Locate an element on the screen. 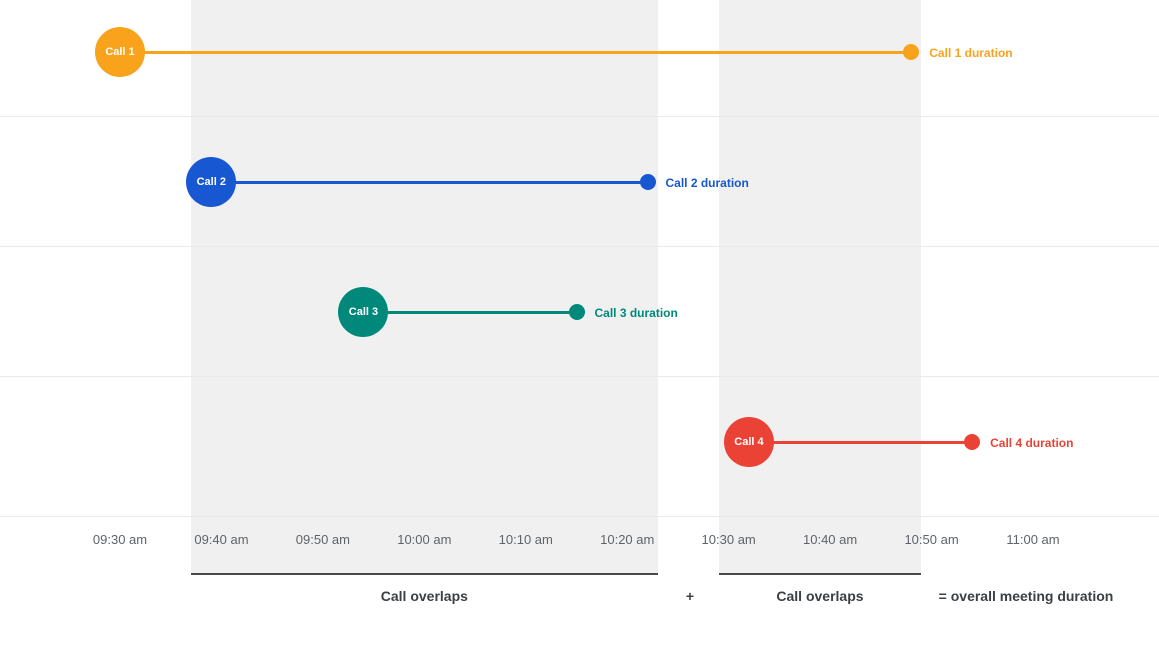  call-start-marker: Call 3 is located at coordinates (363, 312).